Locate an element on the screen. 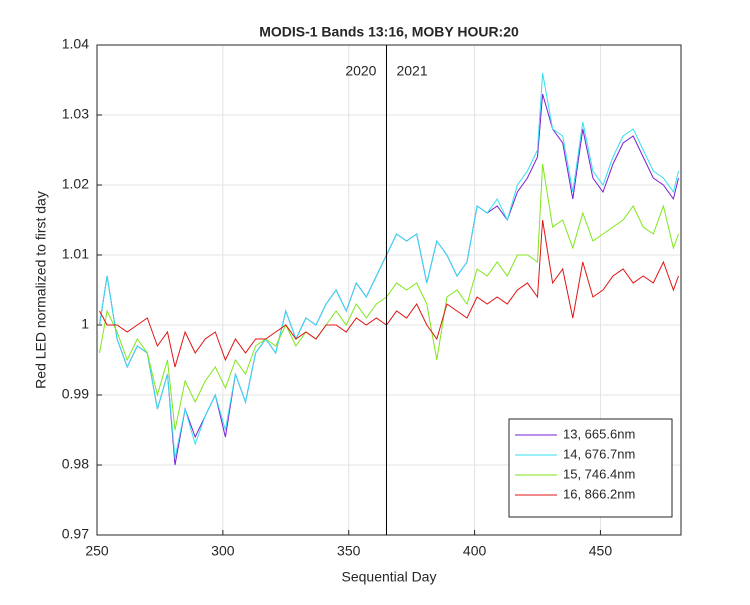 The image size is (750, 605). legend-label: 13, 665.6nm is located at coordinates (599, 433).